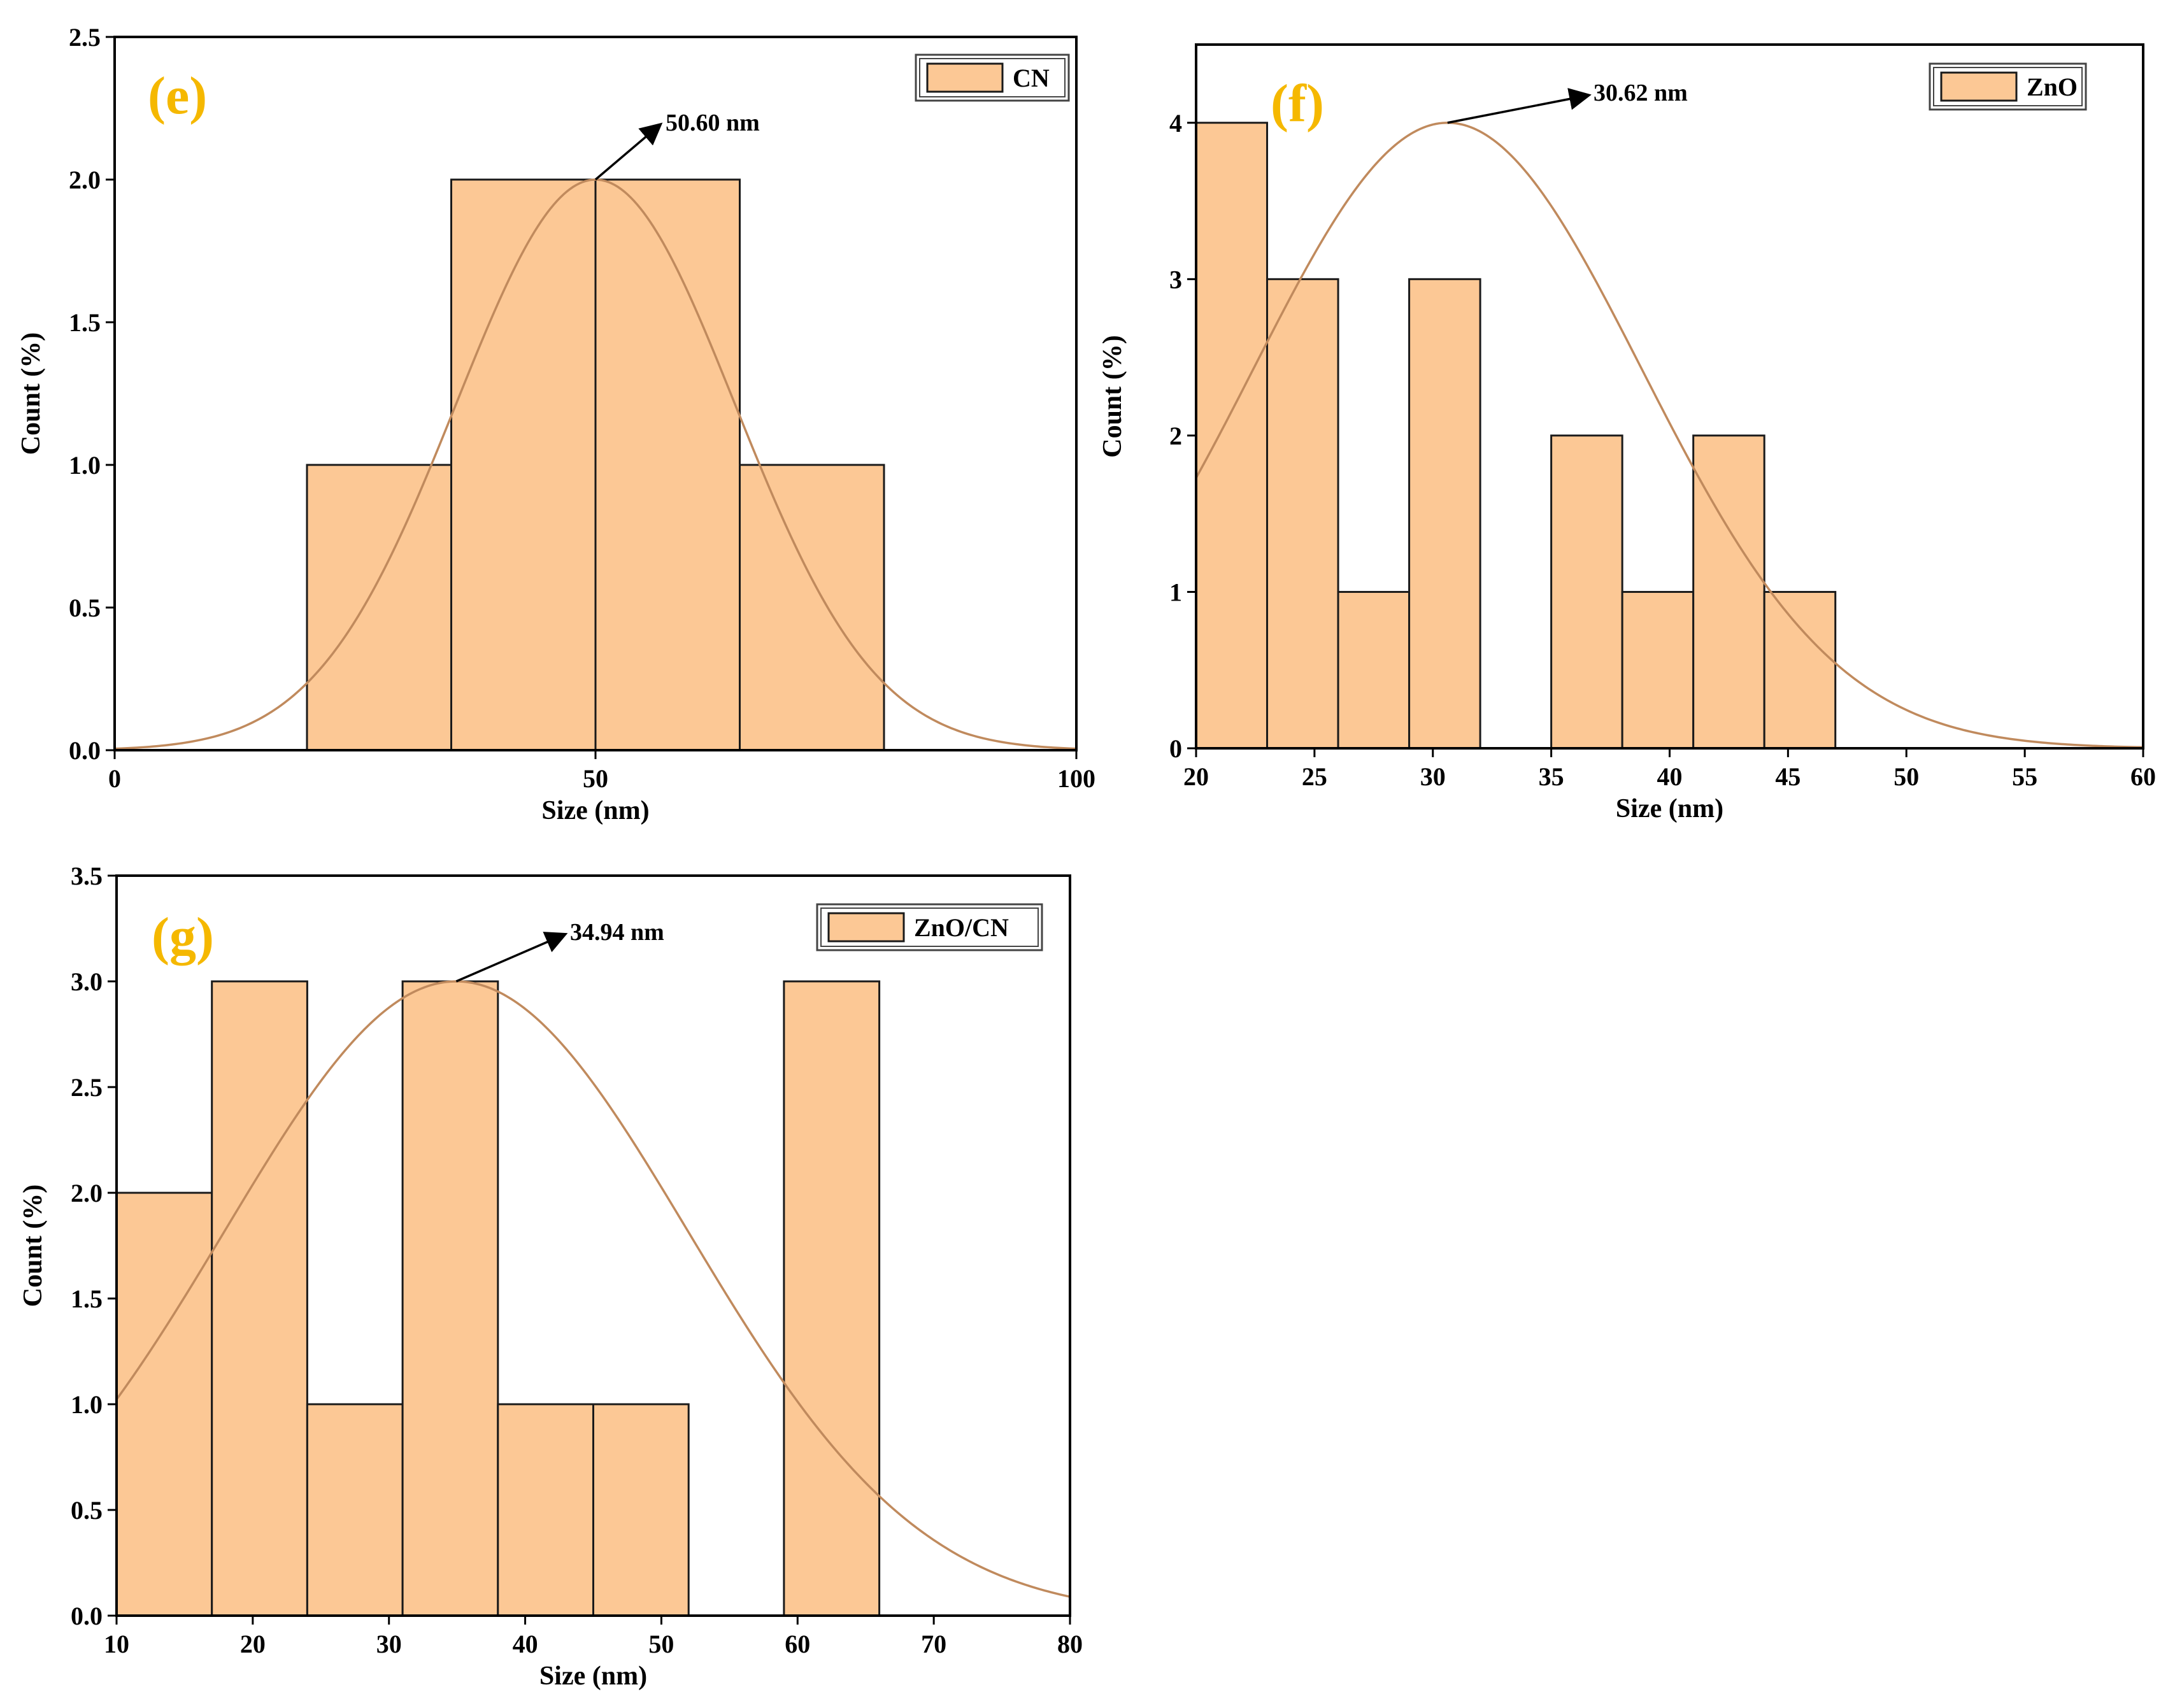 Image resolution: width=2175 pixels, height=1708 pixels. Describe the element at coordinates (1031, 78) in the screenshot. I see `legend-label-e: CN` at that location.